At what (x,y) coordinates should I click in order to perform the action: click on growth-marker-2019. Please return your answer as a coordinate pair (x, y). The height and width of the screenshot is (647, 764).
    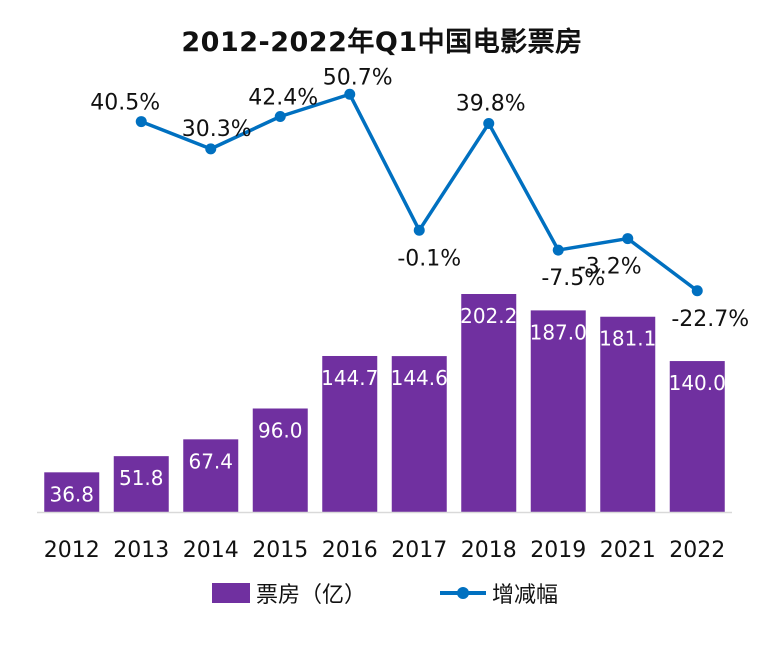
    Looking at the image, I should click on (558, 250).